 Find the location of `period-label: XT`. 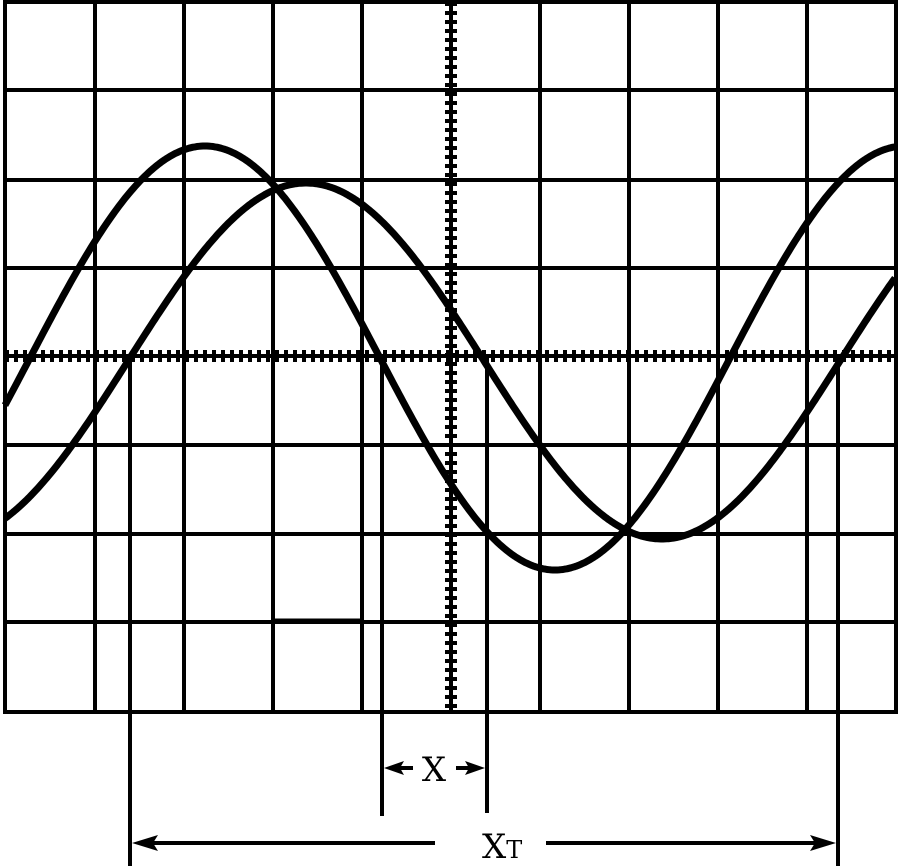

period-label: XT is located at coordinates (502, 847).